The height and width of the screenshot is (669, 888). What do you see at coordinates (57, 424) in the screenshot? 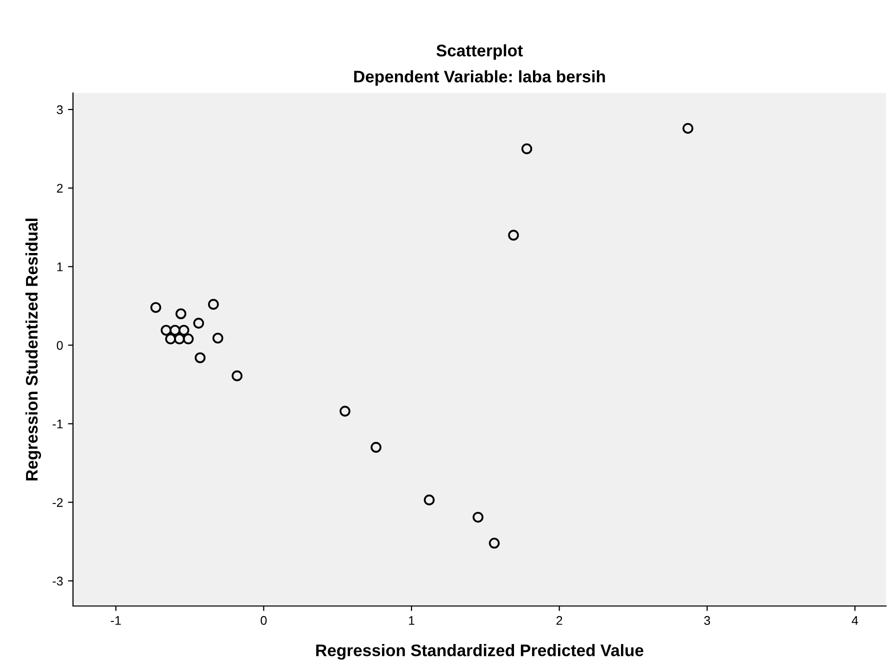
I see `y-tick-label: -1` at bounding box center [57, 424].